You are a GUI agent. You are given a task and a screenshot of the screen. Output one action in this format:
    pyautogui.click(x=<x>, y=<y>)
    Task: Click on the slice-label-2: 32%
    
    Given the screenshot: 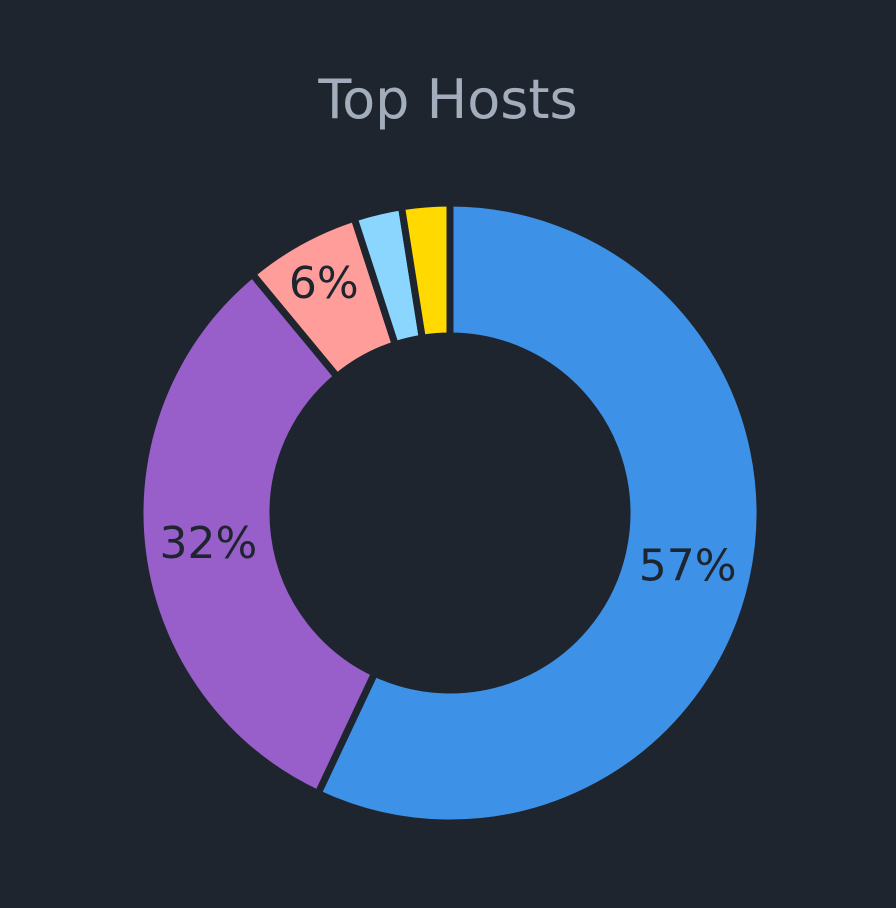 What is the action you would take?
    pyautogui.click(x=209, y=543)
    